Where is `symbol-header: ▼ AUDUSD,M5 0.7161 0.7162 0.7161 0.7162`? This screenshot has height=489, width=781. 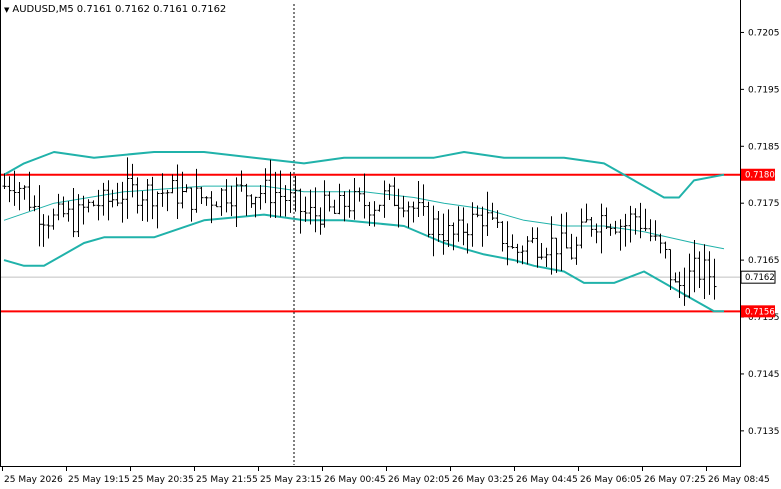 symbol-header: ▼ AUDUSD,M5 0.7161 0.7162 0.7161 0.7162 is located at coordinates (115, 9).